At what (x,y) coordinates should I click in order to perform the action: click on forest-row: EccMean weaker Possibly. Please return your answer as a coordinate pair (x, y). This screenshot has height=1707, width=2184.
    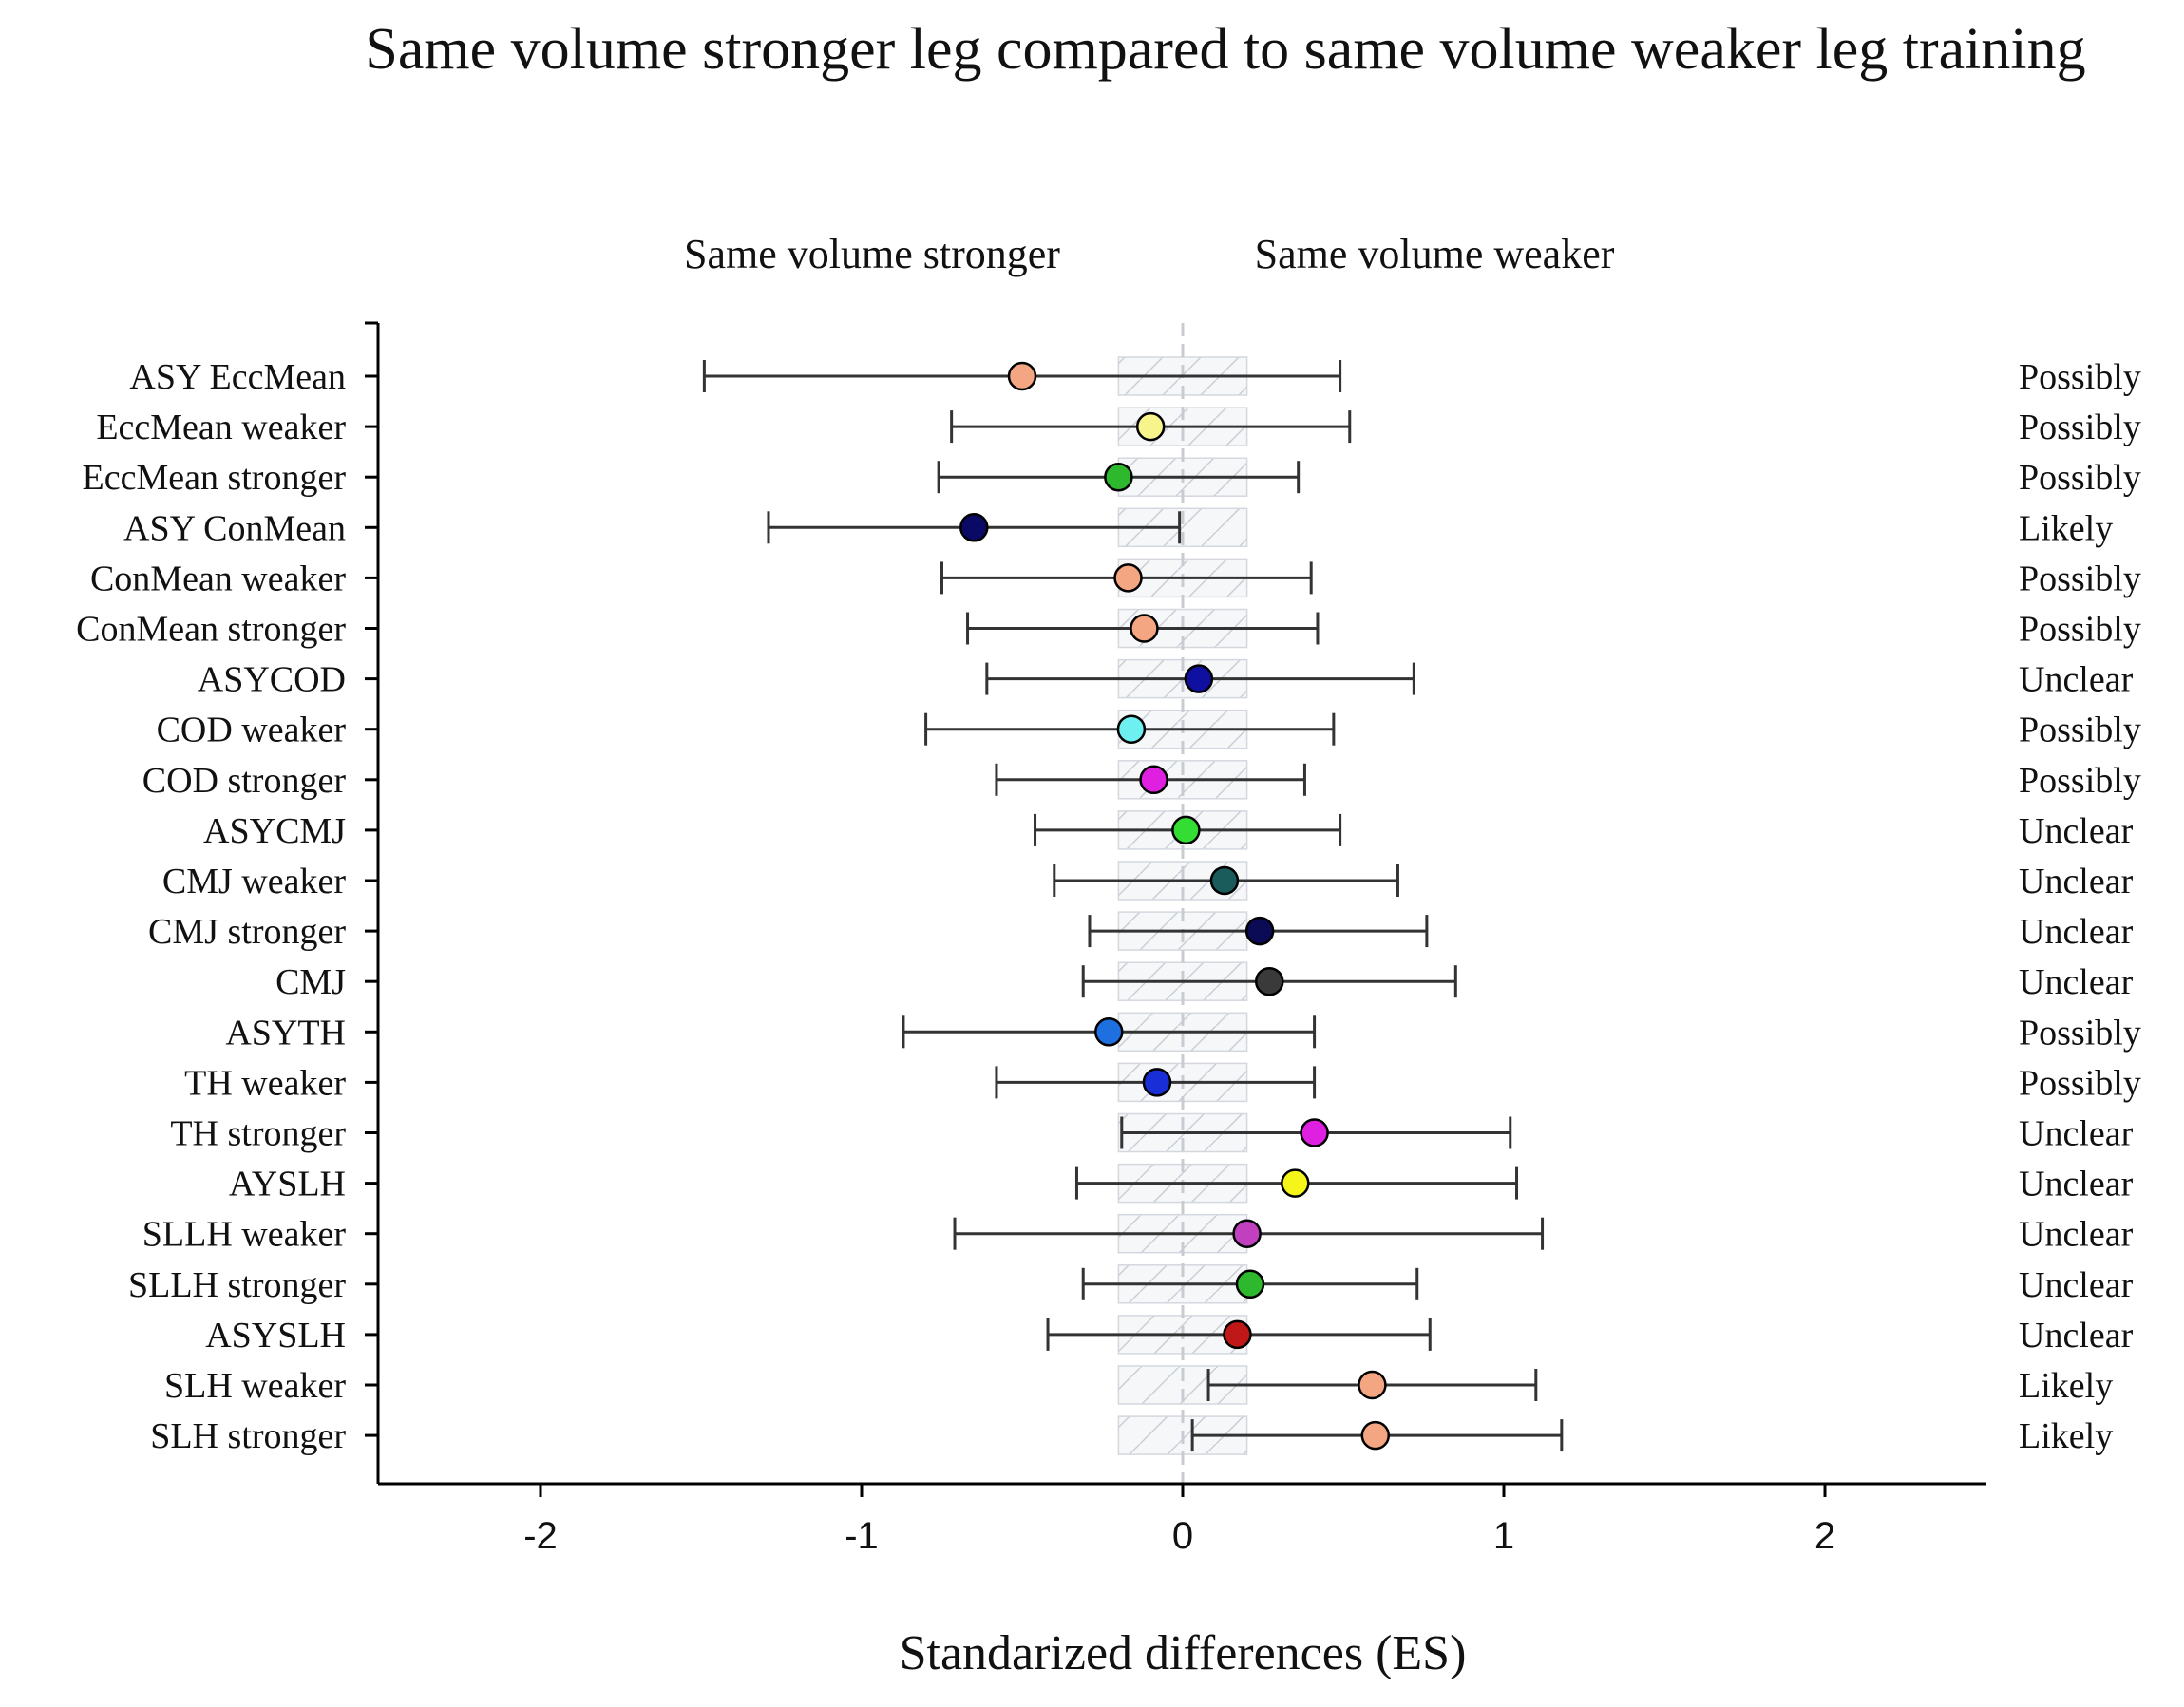
    Looking at the image, I should click on (1118, 427).